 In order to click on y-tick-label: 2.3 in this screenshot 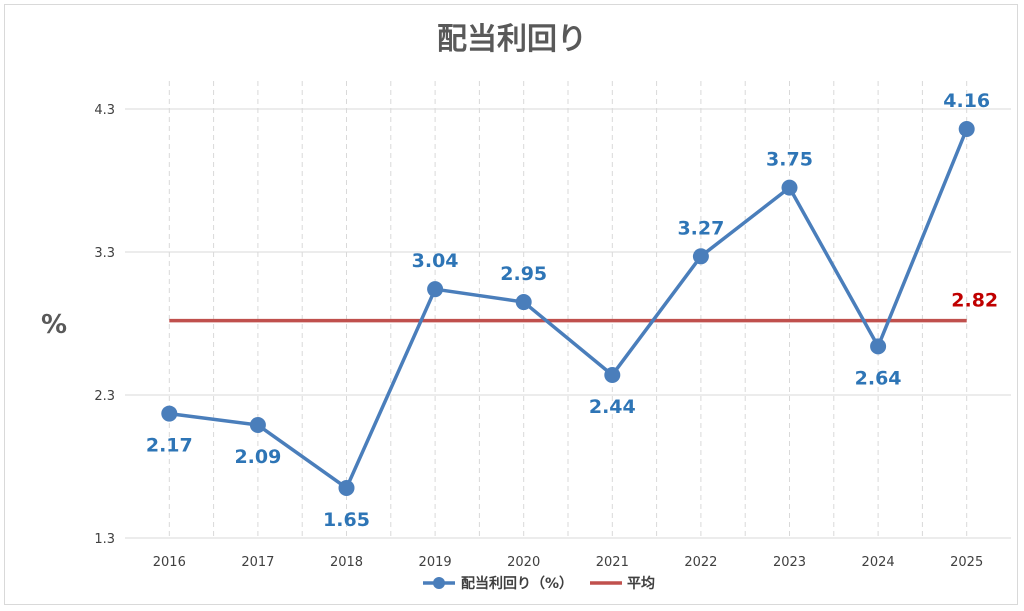, I will do `click(104, 396)`.